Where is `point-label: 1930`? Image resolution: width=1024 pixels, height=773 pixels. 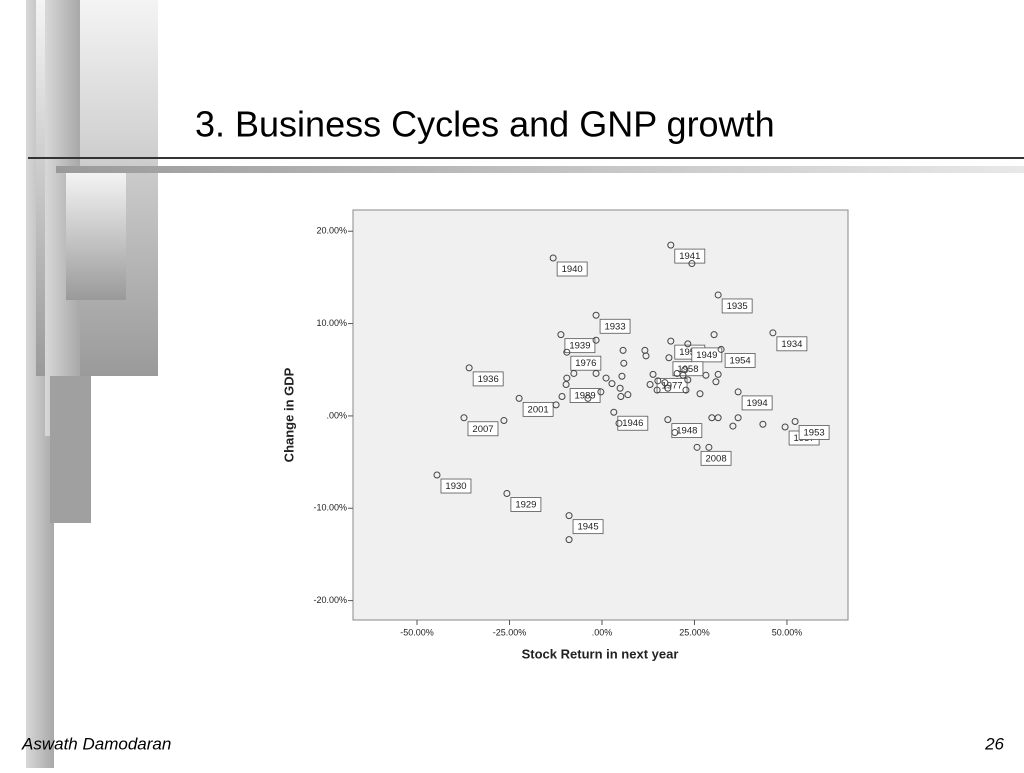 point-label: 1930 is located at coordinates (455, 486).